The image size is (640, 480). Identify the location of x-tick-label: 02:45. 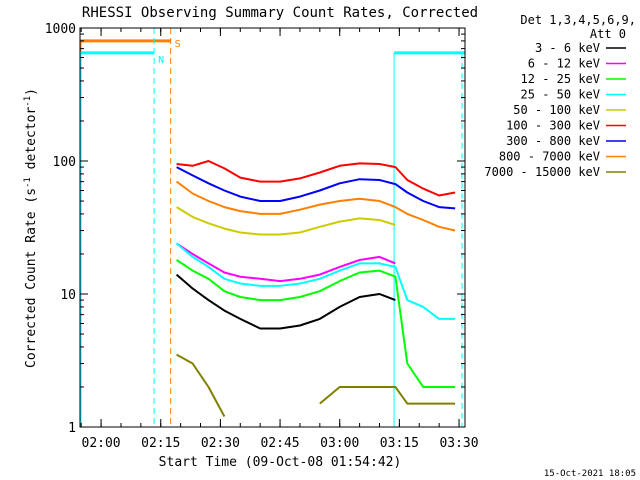
(279, 443).